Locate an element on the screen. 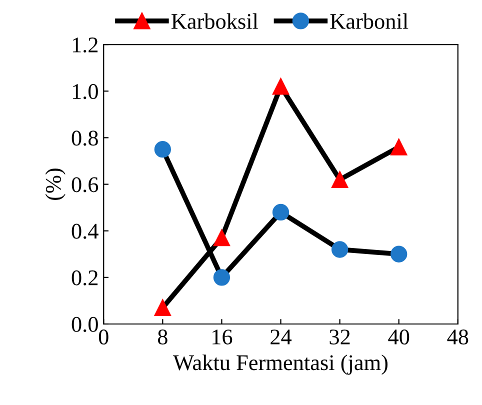 This screenshot has width=482, height=405. x-tick-label: 8 is located at coordinates (163, 337).